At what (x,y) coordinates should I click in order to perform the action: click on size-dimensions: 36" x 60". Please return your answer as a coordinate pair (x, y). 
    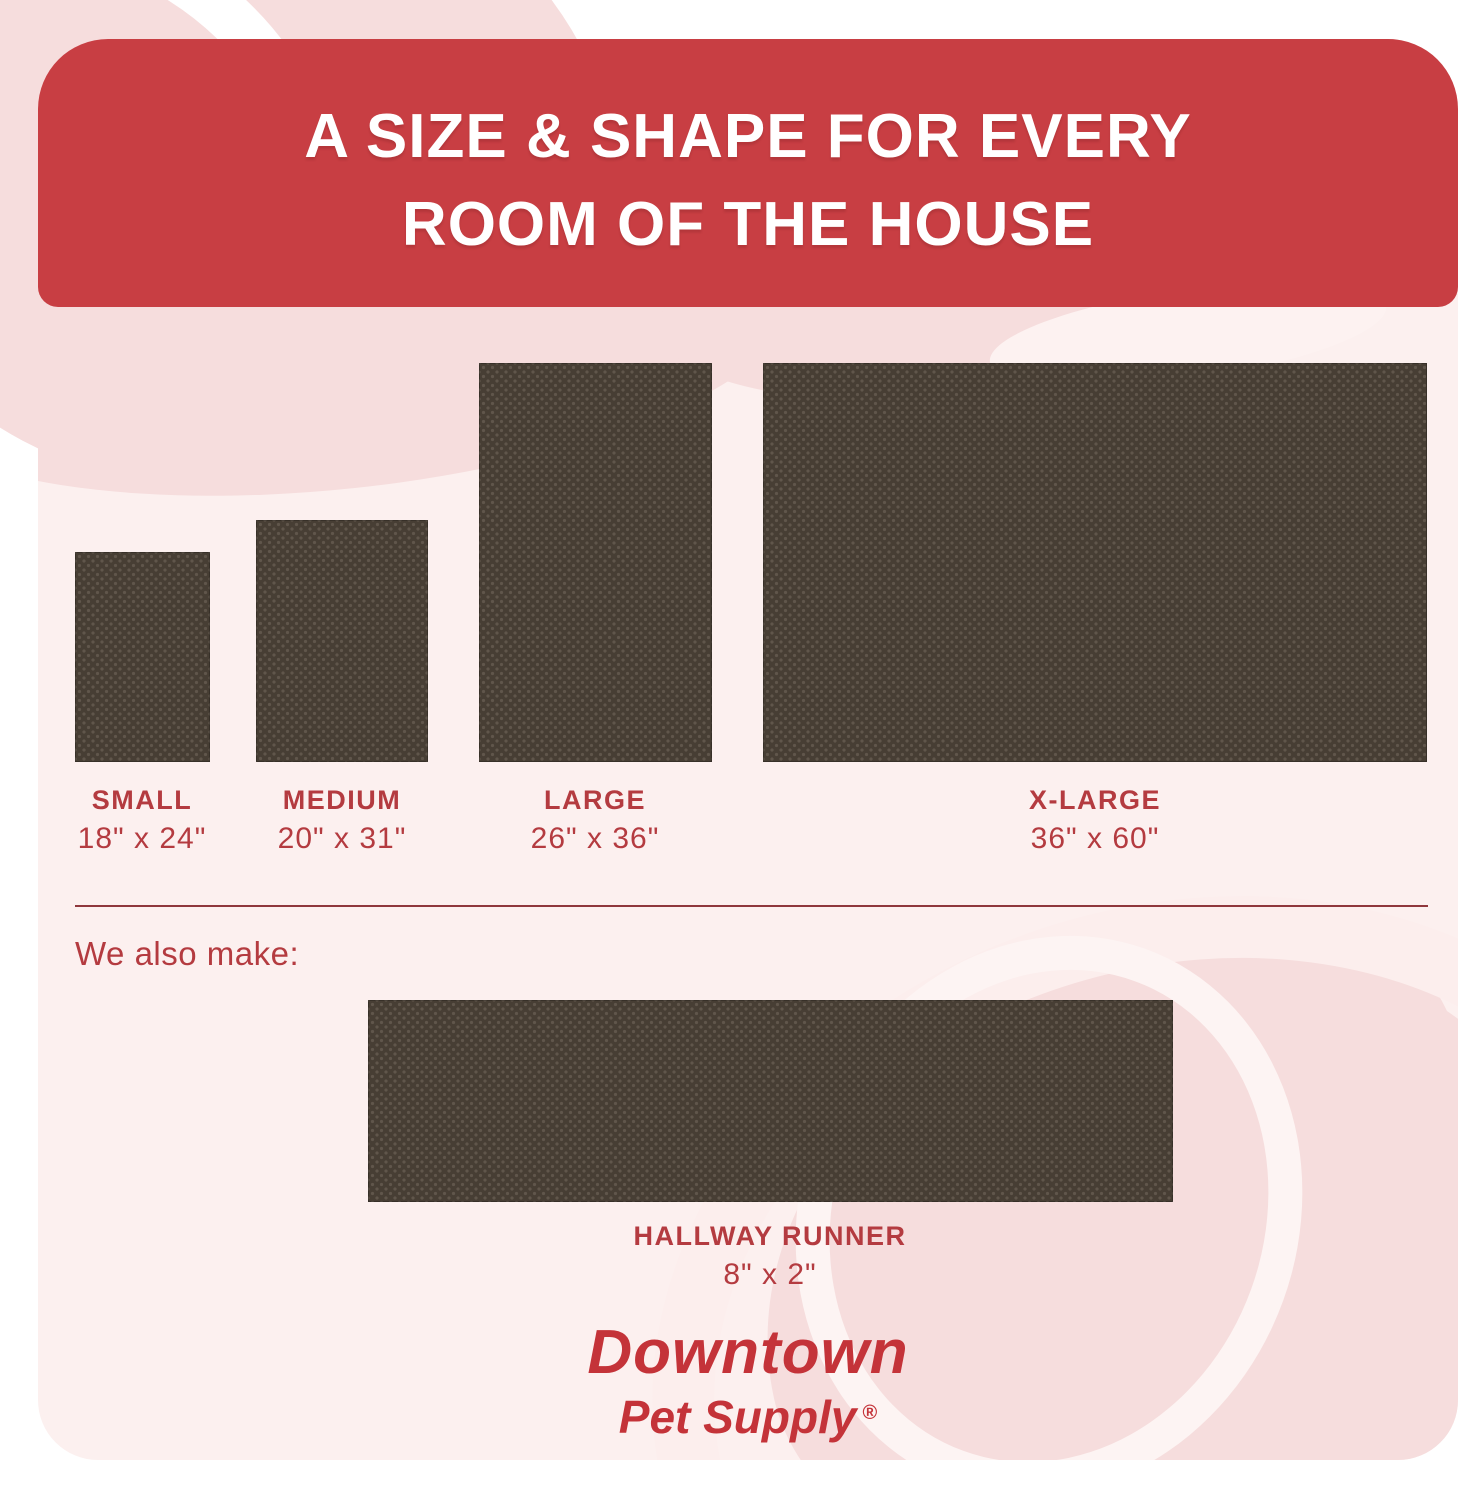
    Looking at the image, I should click on (1095, 838).